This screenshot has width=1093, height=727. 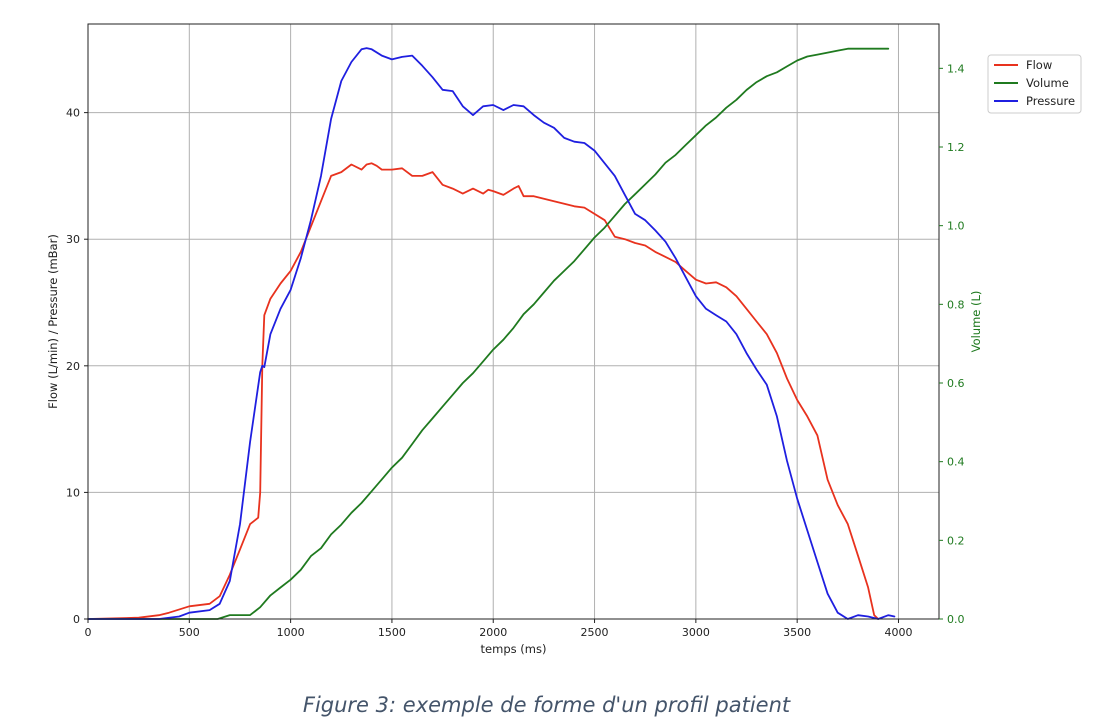 What do you see at coordinates (956, 304) in the screenshot?
I see `y2-tick-label: 0.8` at bounding box center [956, 304].